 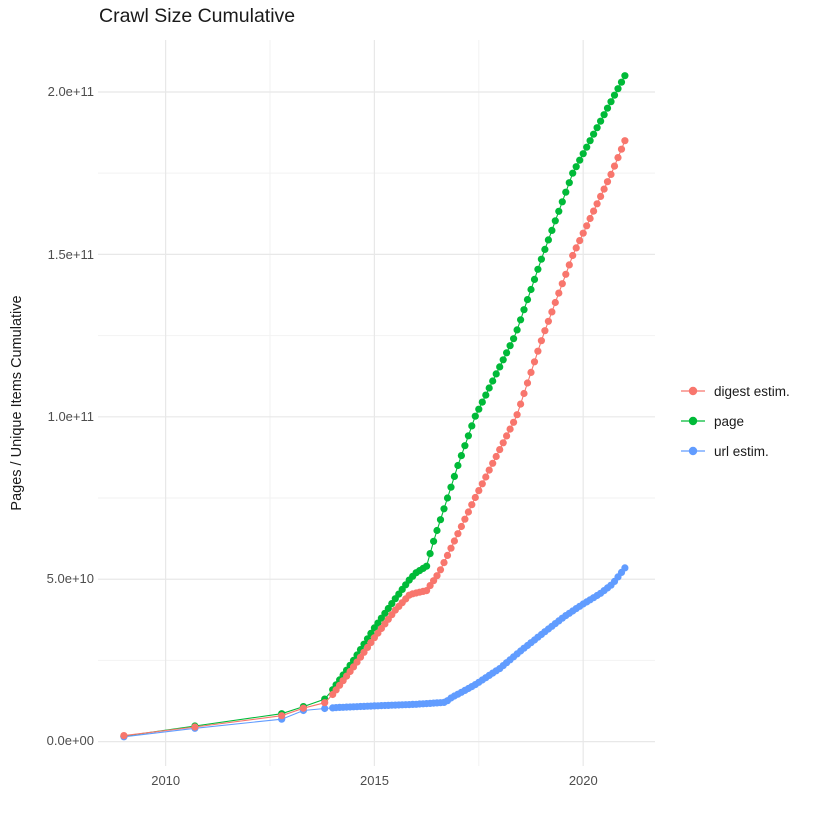 I want to click on legend-item-url: url estim., so click(x=735, y=451).